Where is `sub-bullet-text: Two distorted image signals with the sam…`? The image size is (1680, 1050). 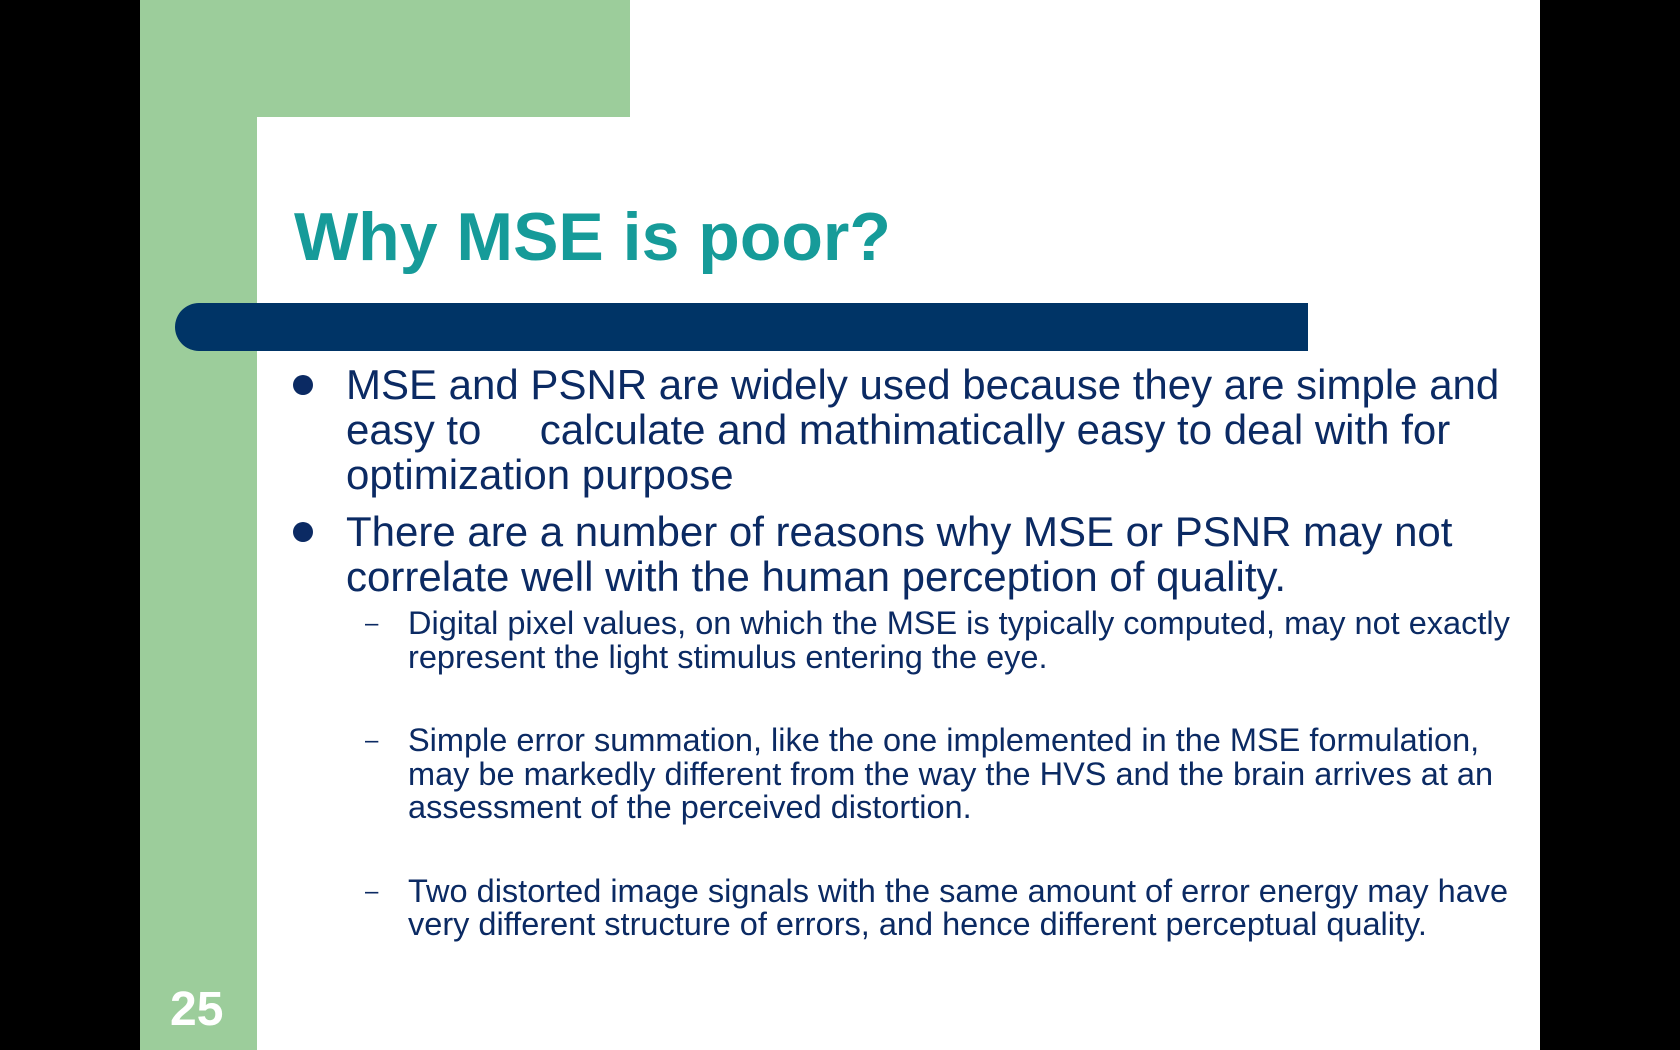 sub-bullet-text: Two distorted image signals with the sam… is located at coordinates (958, 907).